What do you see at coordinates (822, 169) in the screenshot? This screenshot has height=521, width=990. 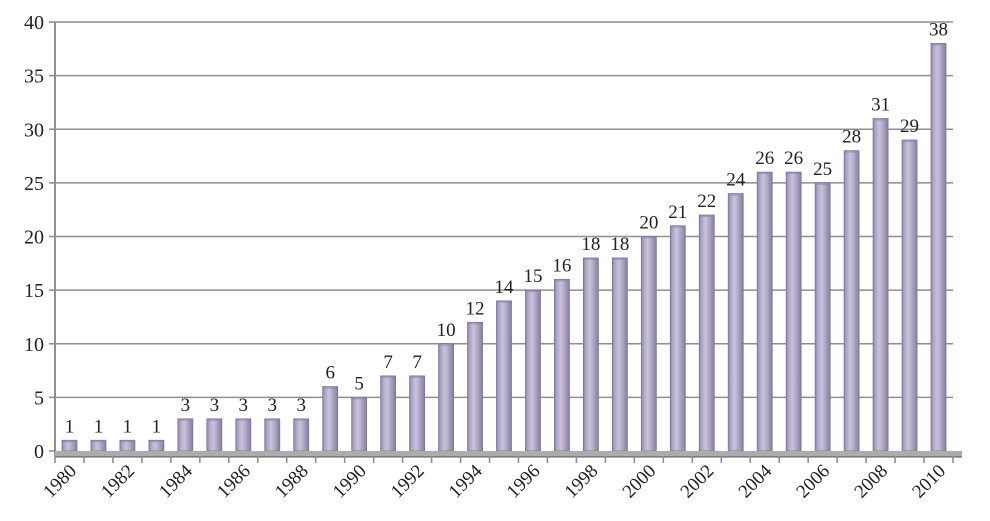 I see `bar-value-label: 25` at bounding box center [822, 169].